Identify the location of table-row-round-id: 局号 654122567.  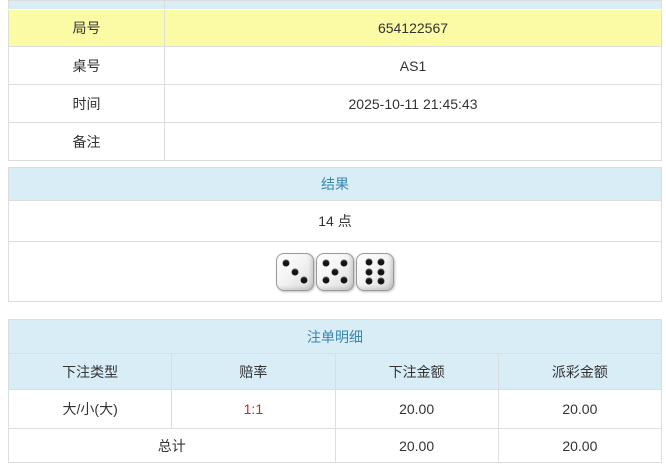
(335, 28).